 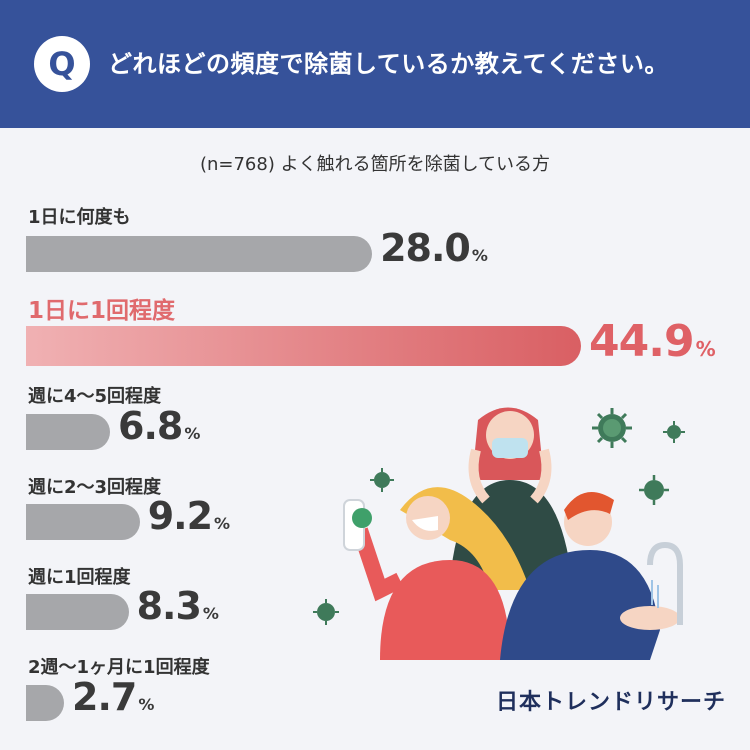 I want to click on value-label: 9.2%, so click(x=189, y=516).